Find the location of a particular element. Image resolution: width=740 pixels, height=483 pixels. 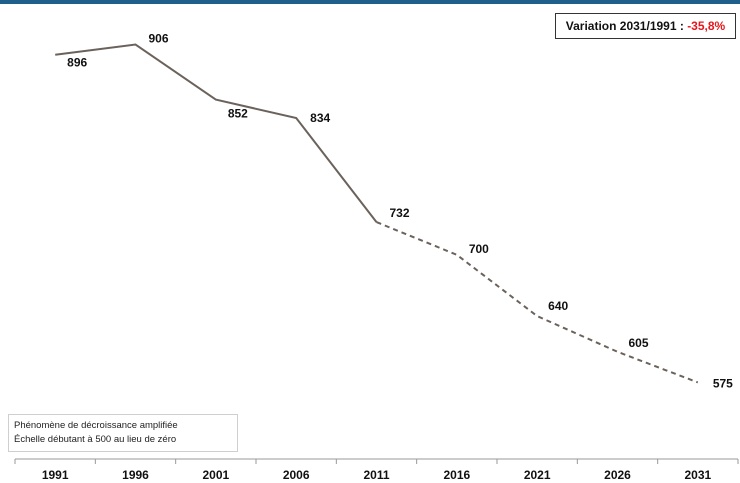

data-label: 640 is located at coordinates (558, 306).